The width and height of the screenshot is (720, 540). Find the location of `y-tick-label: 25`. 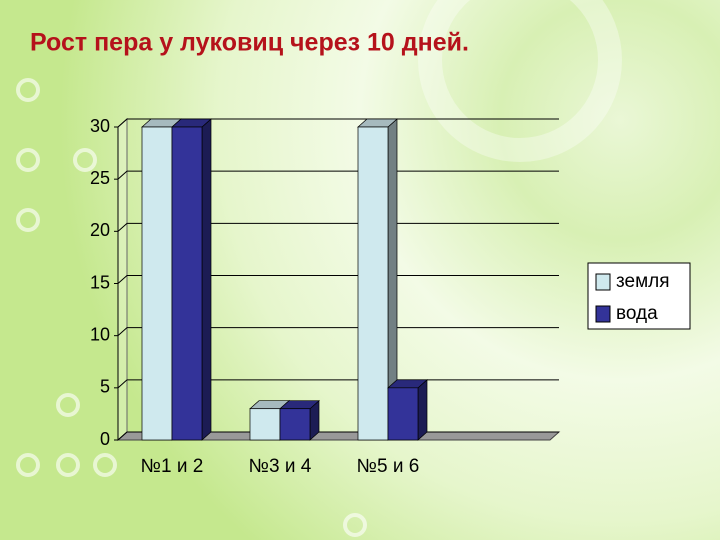

y-tick-label: 25 is located at coordinates (100, 178).